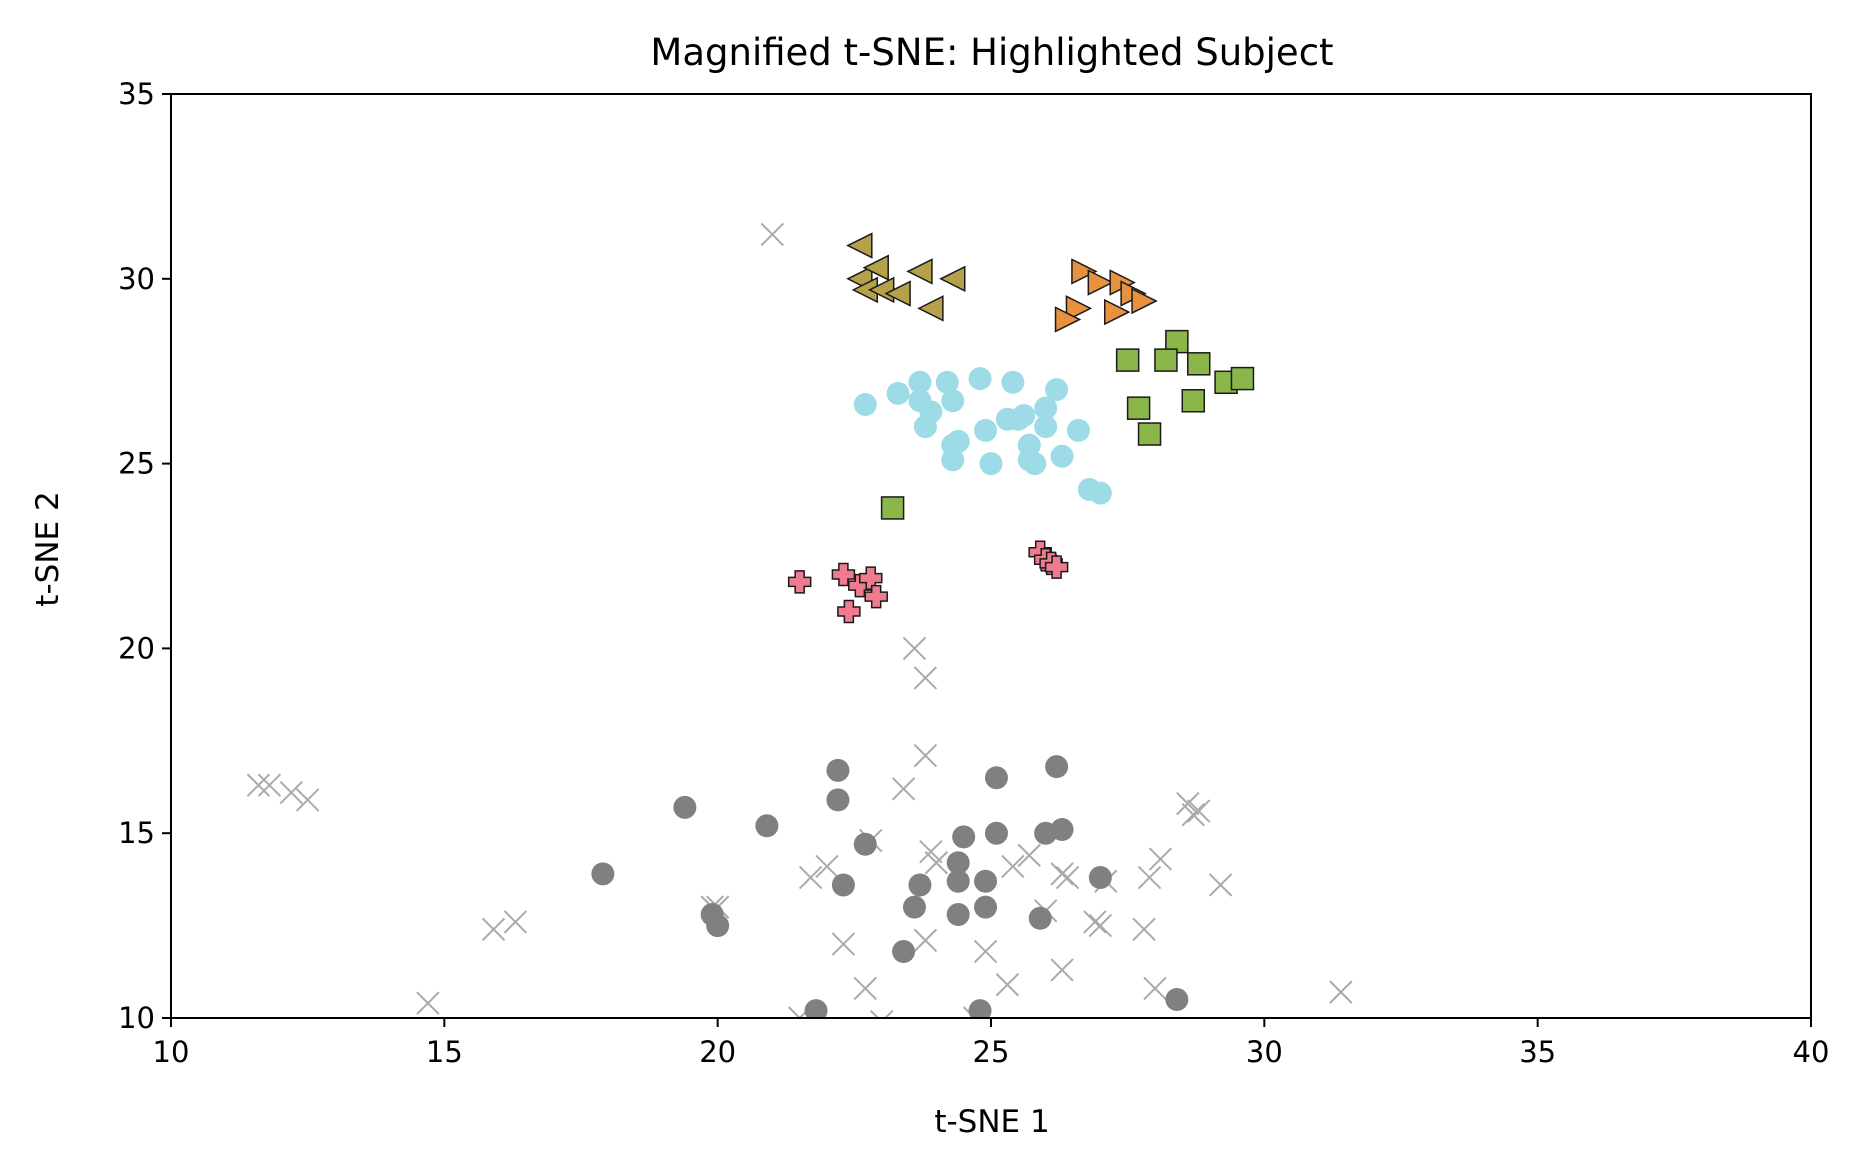 The width and height of the screenshot is (1857, 1173). Describe the element at coordinates (991, 1122) in the screenshot. I see `x-axis-label: t-SNE 1` at that location.